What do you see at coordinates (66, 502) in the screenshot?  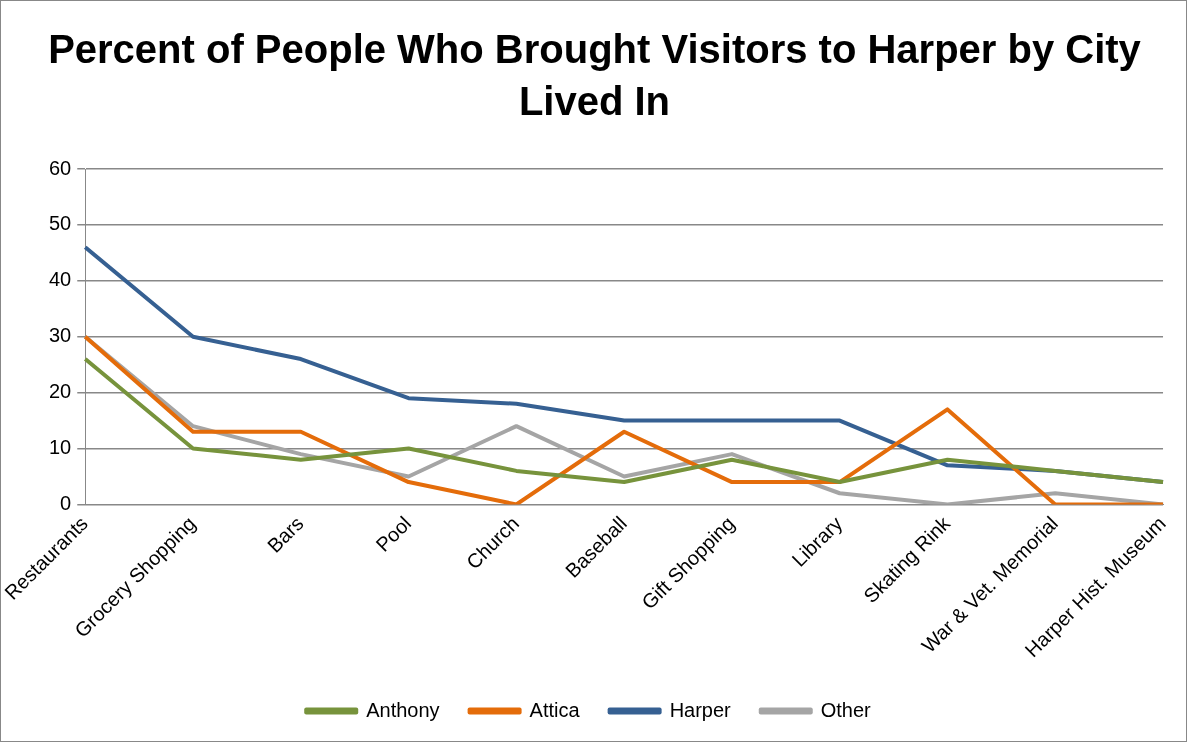 I see `y-tick-label: 0` at bounding box center [66, 502].